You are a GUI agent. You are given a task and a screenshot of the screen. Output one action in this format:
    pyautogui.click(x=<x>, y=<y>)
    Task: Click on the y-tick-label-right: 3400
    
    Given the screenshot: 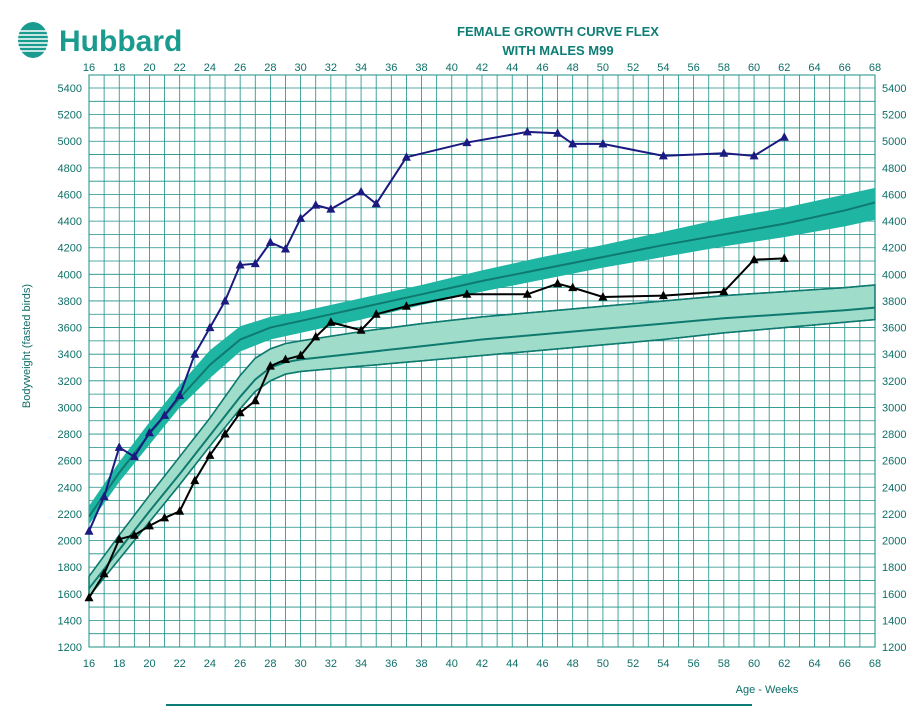 What is the action you would take?
    pyautogui.click(x=894, y=355)
    